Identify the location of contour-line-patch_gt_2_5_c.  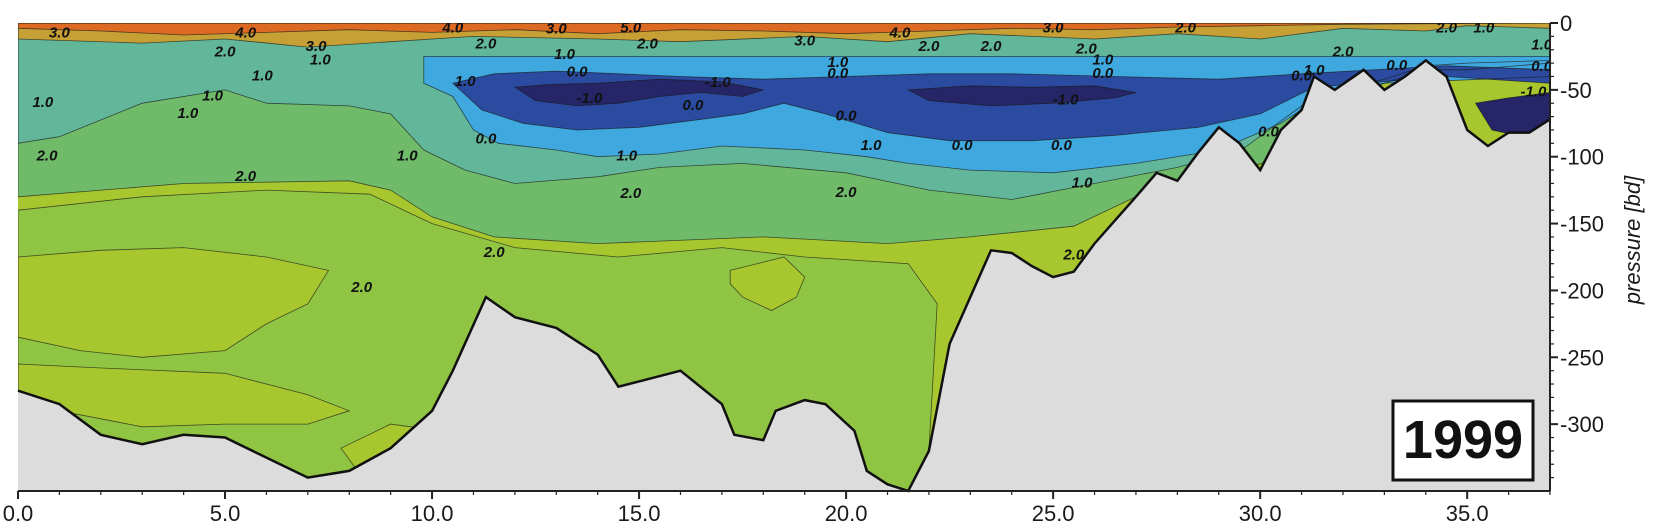
(767, 283).